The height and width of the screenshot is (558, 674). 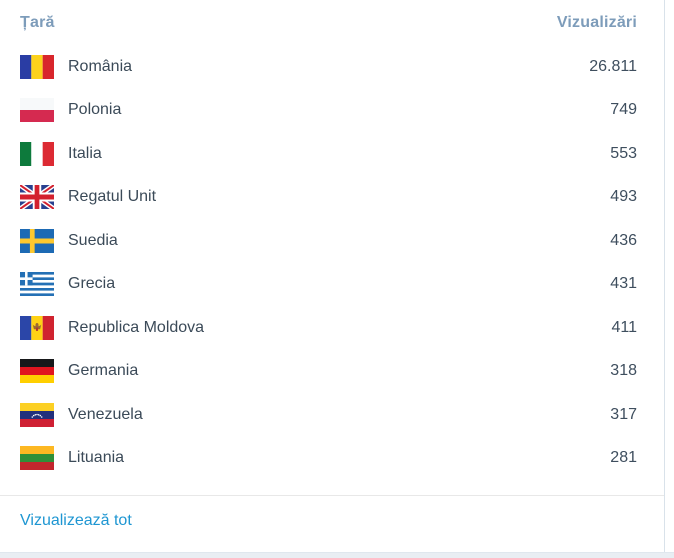 I want to click on table-row: Polonia 749, so click(x=328, y=111).